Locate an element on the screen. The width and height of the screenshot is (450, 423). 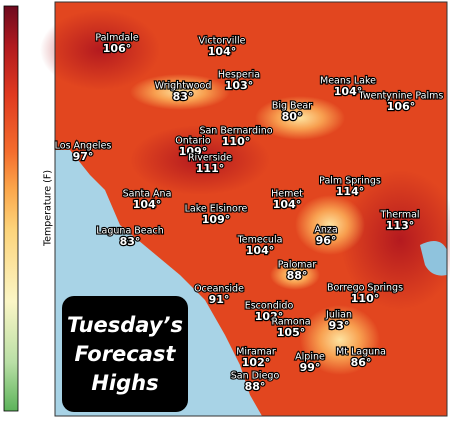
title-line: Forecast is located at coordinates (126, 354).